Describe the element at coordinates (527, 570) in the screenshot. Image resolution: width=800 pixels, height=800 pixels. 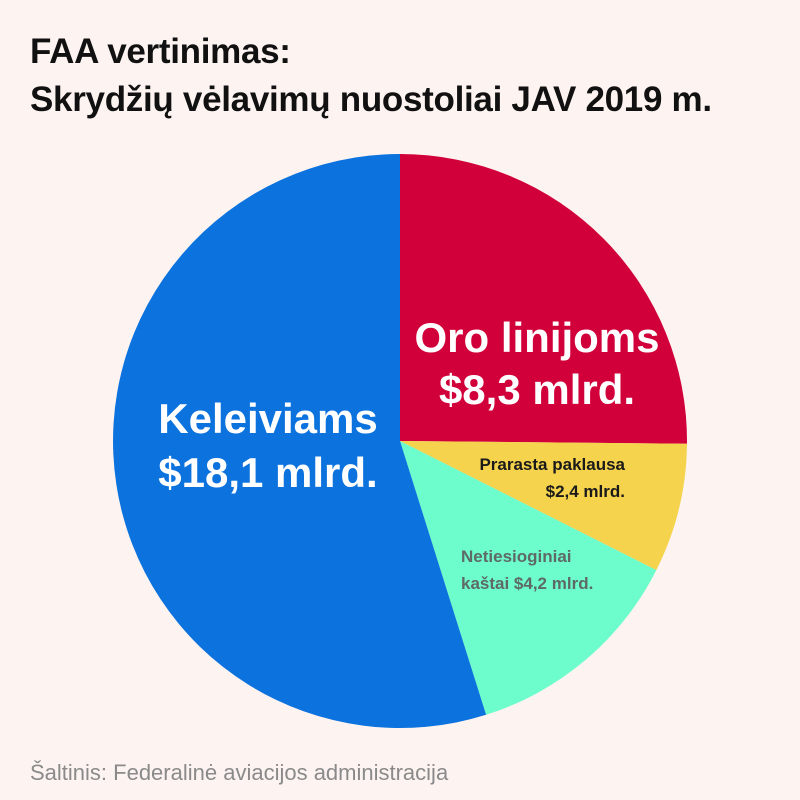
I see `slice-label-netiesioginiai-kastai: Netiesioginiai kaštai $4,2 mlrd.` at that location.